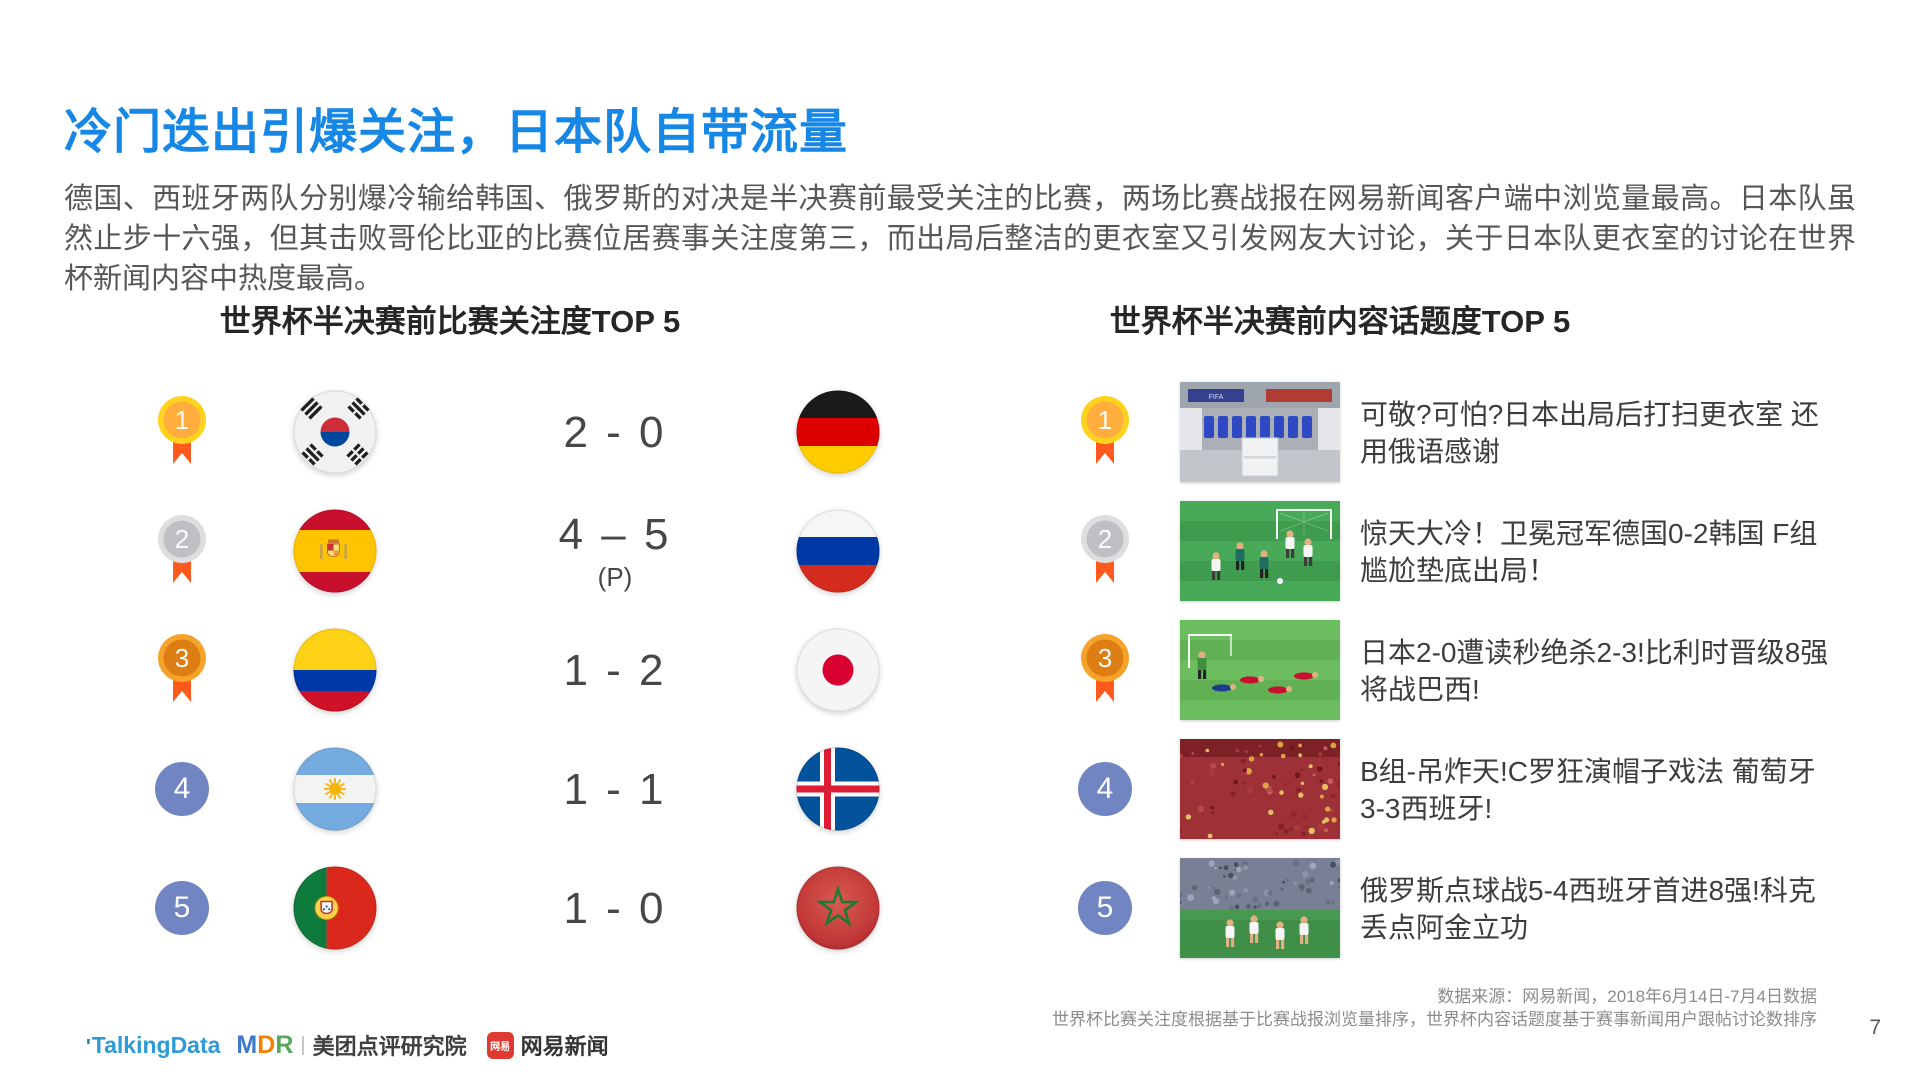  Describe the element at coordinates (1260, 789) in the screenshot. I see `article-thumbnail-portugal-fans-crowd` at that location.